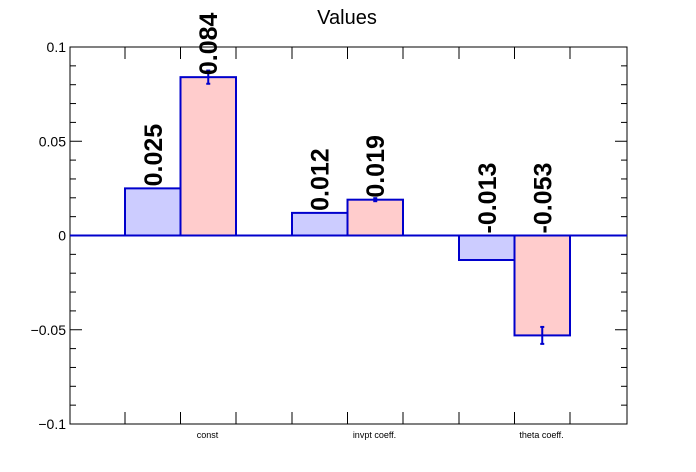 The height and width of the screenshot is (472, 696). Describe the element at coordinates (374, 435) in the screenshot. I see `x-category-label: invpt coeff.` at that location.